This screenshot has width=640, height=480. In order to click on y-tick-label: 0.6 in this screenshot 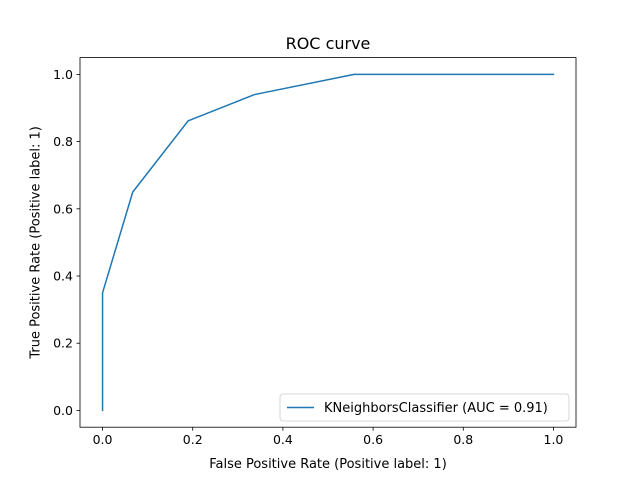, I will do `click(63, 208)`.